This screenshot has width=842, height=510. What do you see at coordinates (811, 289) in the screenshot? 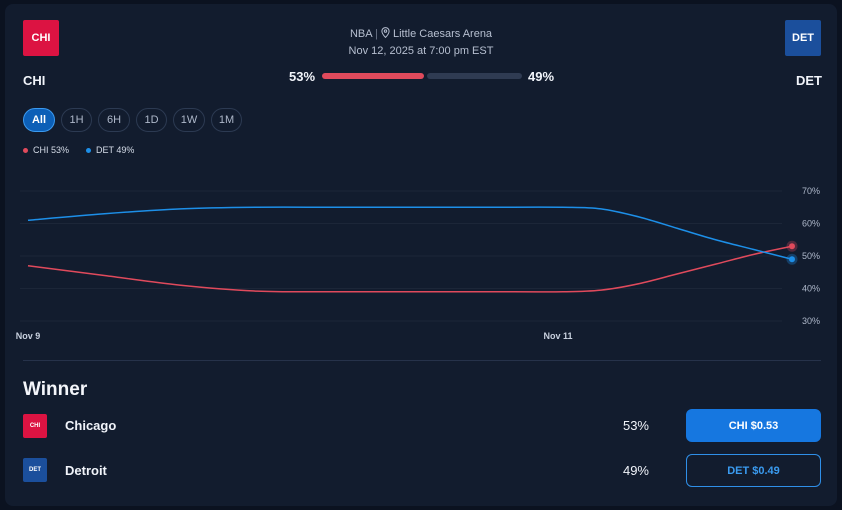
I see `y-tick-label: 40%` at bounding box center [811, 289].